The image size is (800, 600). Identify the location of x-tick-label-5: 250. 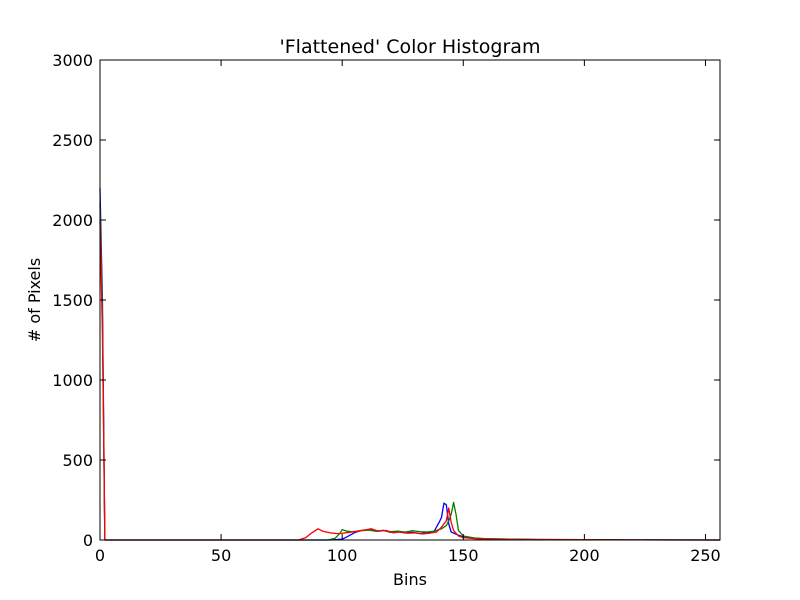
(705, 555).